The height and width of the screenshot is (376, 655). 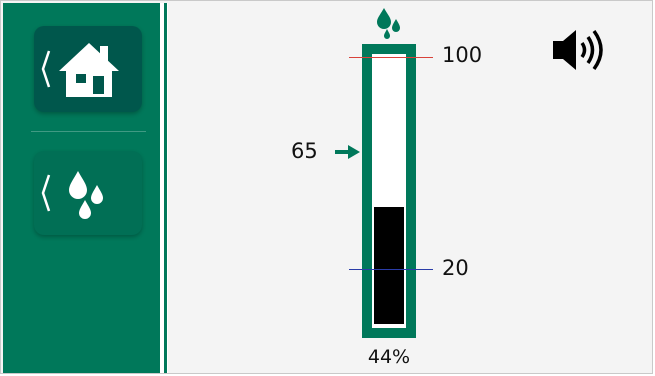 I want to click on nav-water-button, so click(x=88, y=193).